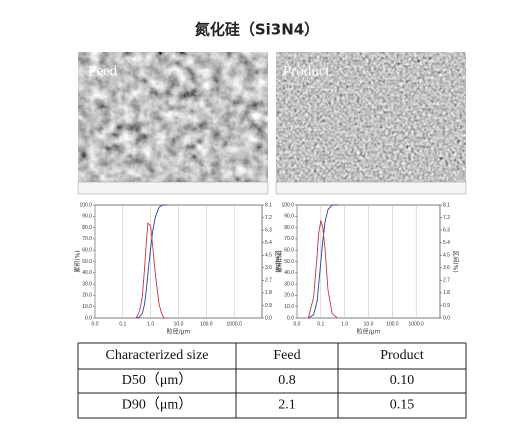 The image size is (514, 443). Describe the element at coordinates (287, 405) in the screenshot. I see `table-cell: 2.1` at that location.